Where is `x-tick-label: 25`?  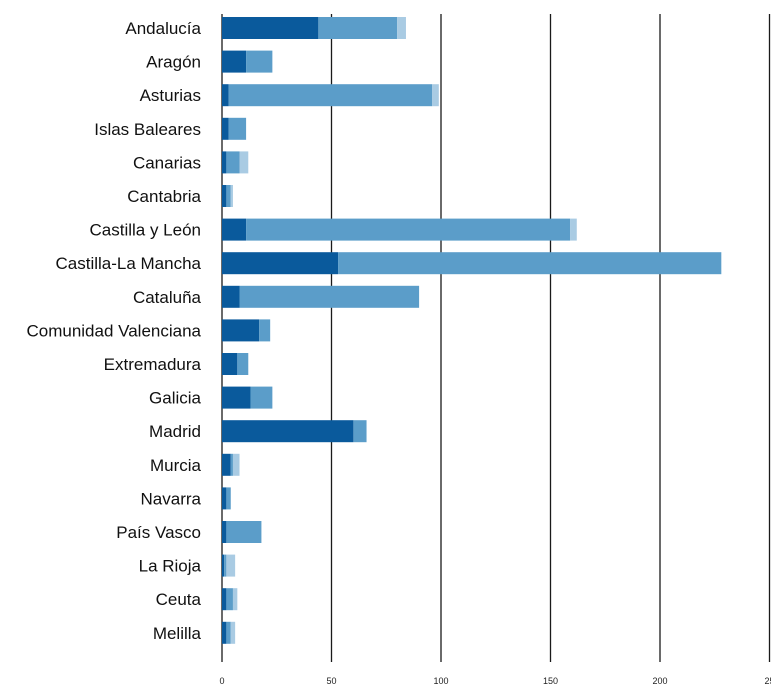 x-tick-label: 25 is located at coordinates (767, 681).